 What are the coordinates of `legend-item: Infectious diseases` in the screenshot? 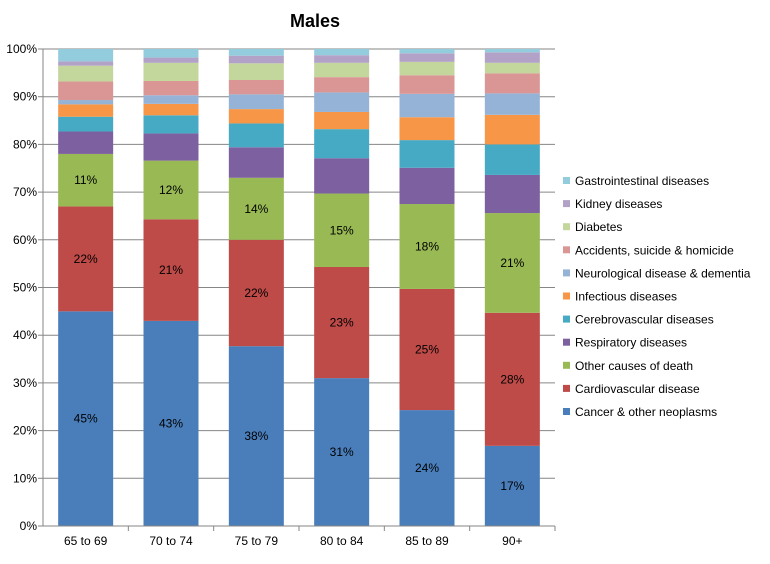 It's located at (620, 297).